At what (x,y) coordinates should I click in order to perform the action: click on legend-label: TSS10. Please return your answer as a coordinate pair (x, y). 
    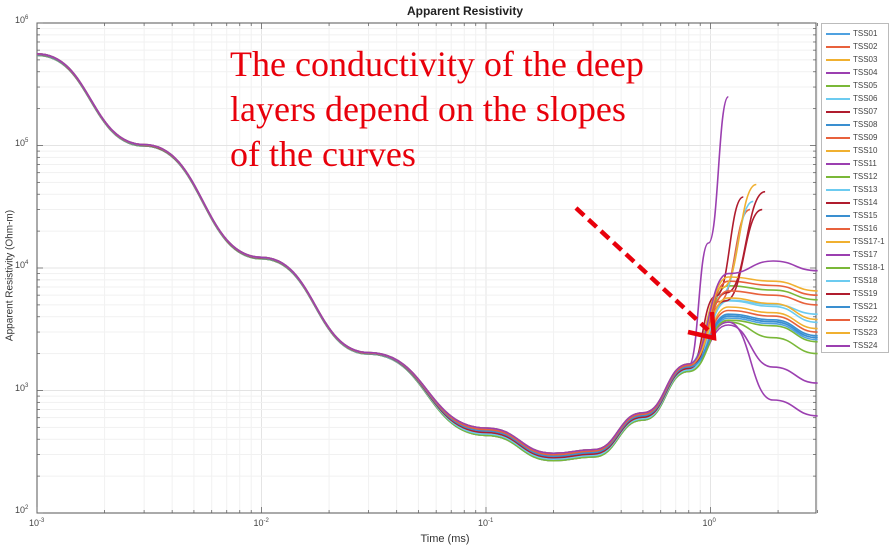
    Looking at the image, I should click on (865, 150).